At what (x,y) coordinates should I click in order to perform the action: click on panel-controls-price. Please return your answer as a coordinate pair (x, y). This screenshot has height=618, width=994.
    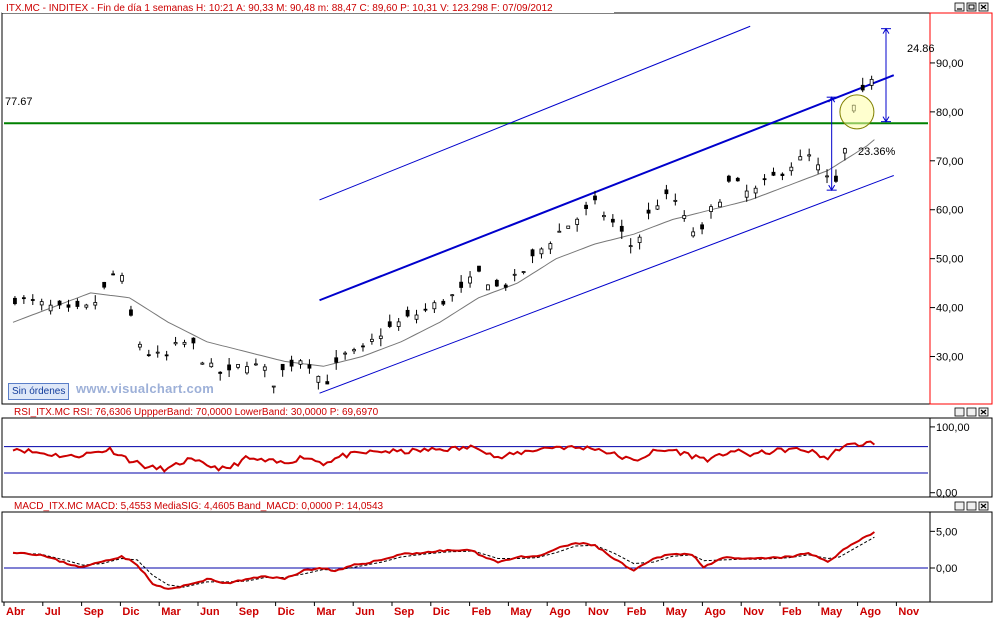
    Looking at the image, I should click on (971, 7).